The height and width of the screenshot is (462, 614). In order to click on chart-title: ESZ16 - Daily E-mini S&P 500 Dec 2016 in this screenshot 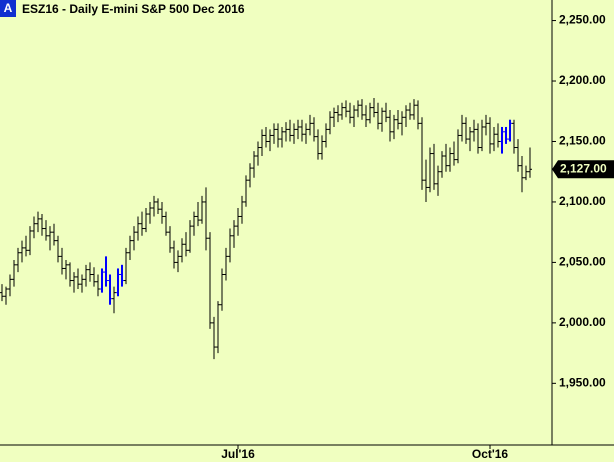, I will do `click(133, 9)`.